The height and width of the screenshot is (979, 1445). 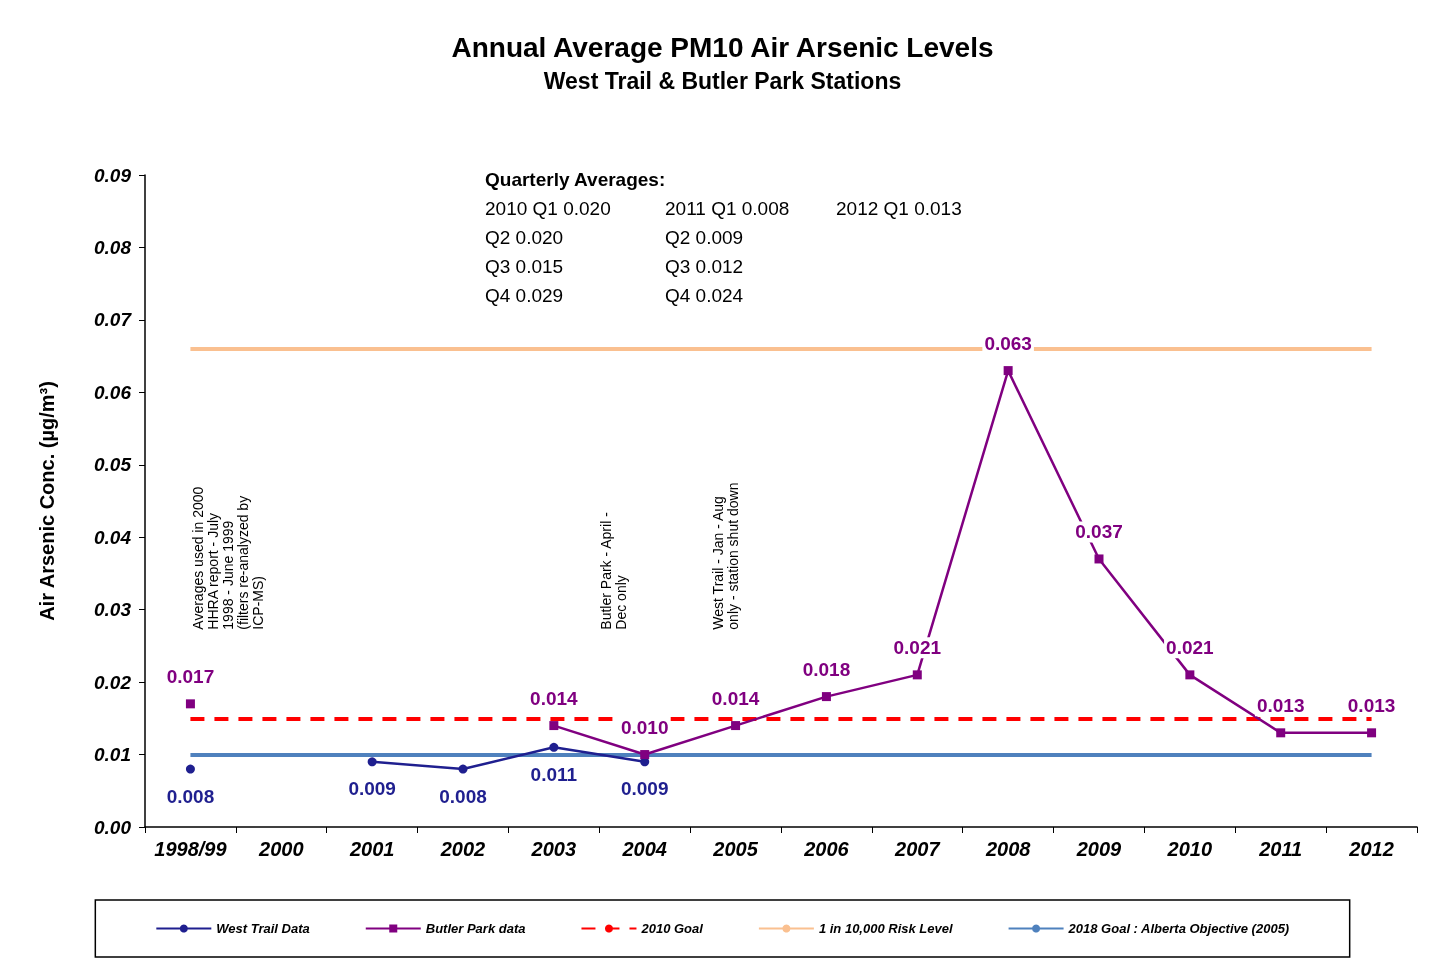 What do you see at coordinates (1008, 344) in the screenshot?
I see `data-label: 0.063` at bounding box center [1008, 344].